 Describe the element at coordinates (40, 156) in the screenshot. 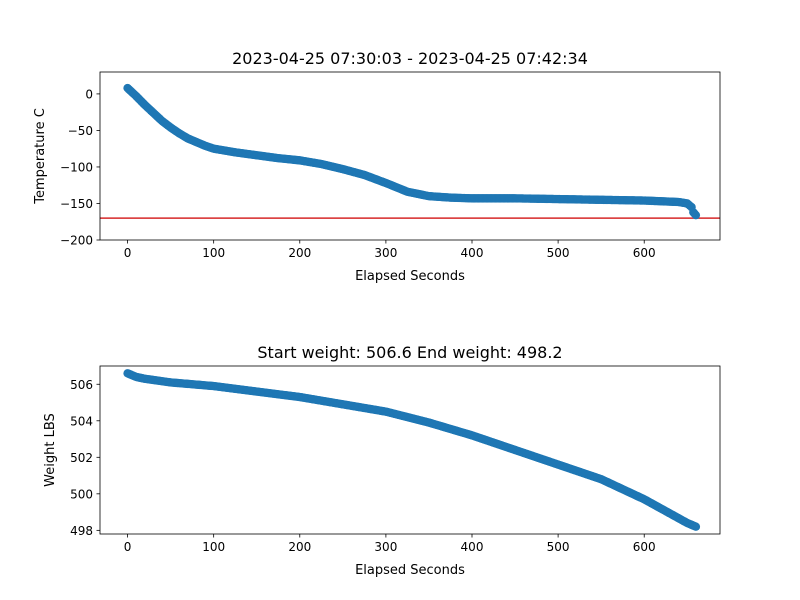

I see `y-axis-label: Temperature C` at that location.